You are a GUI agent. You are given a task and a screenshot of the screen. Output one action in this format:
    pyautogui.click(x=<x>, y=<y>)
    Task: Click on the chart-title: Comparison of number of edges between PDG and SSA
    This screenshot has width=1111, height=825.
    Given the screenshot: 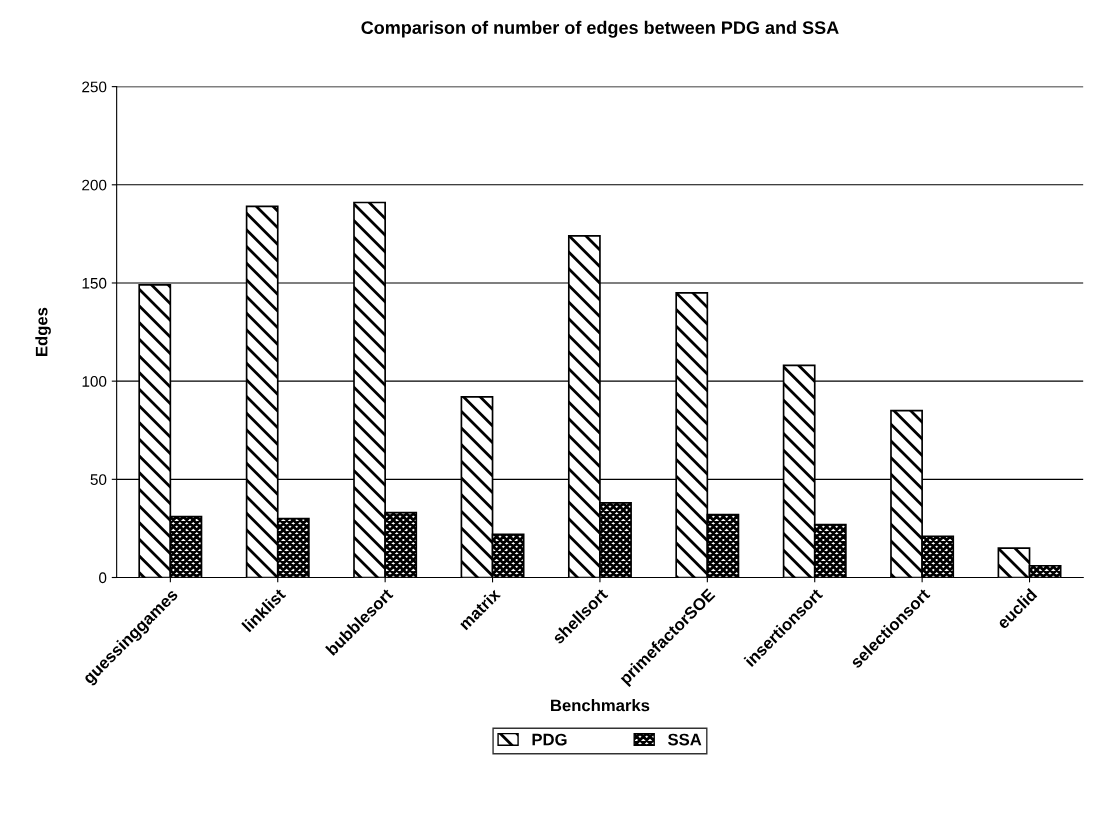 What is the action you would take?
    pyautogui.click(x=600, y=29)
    